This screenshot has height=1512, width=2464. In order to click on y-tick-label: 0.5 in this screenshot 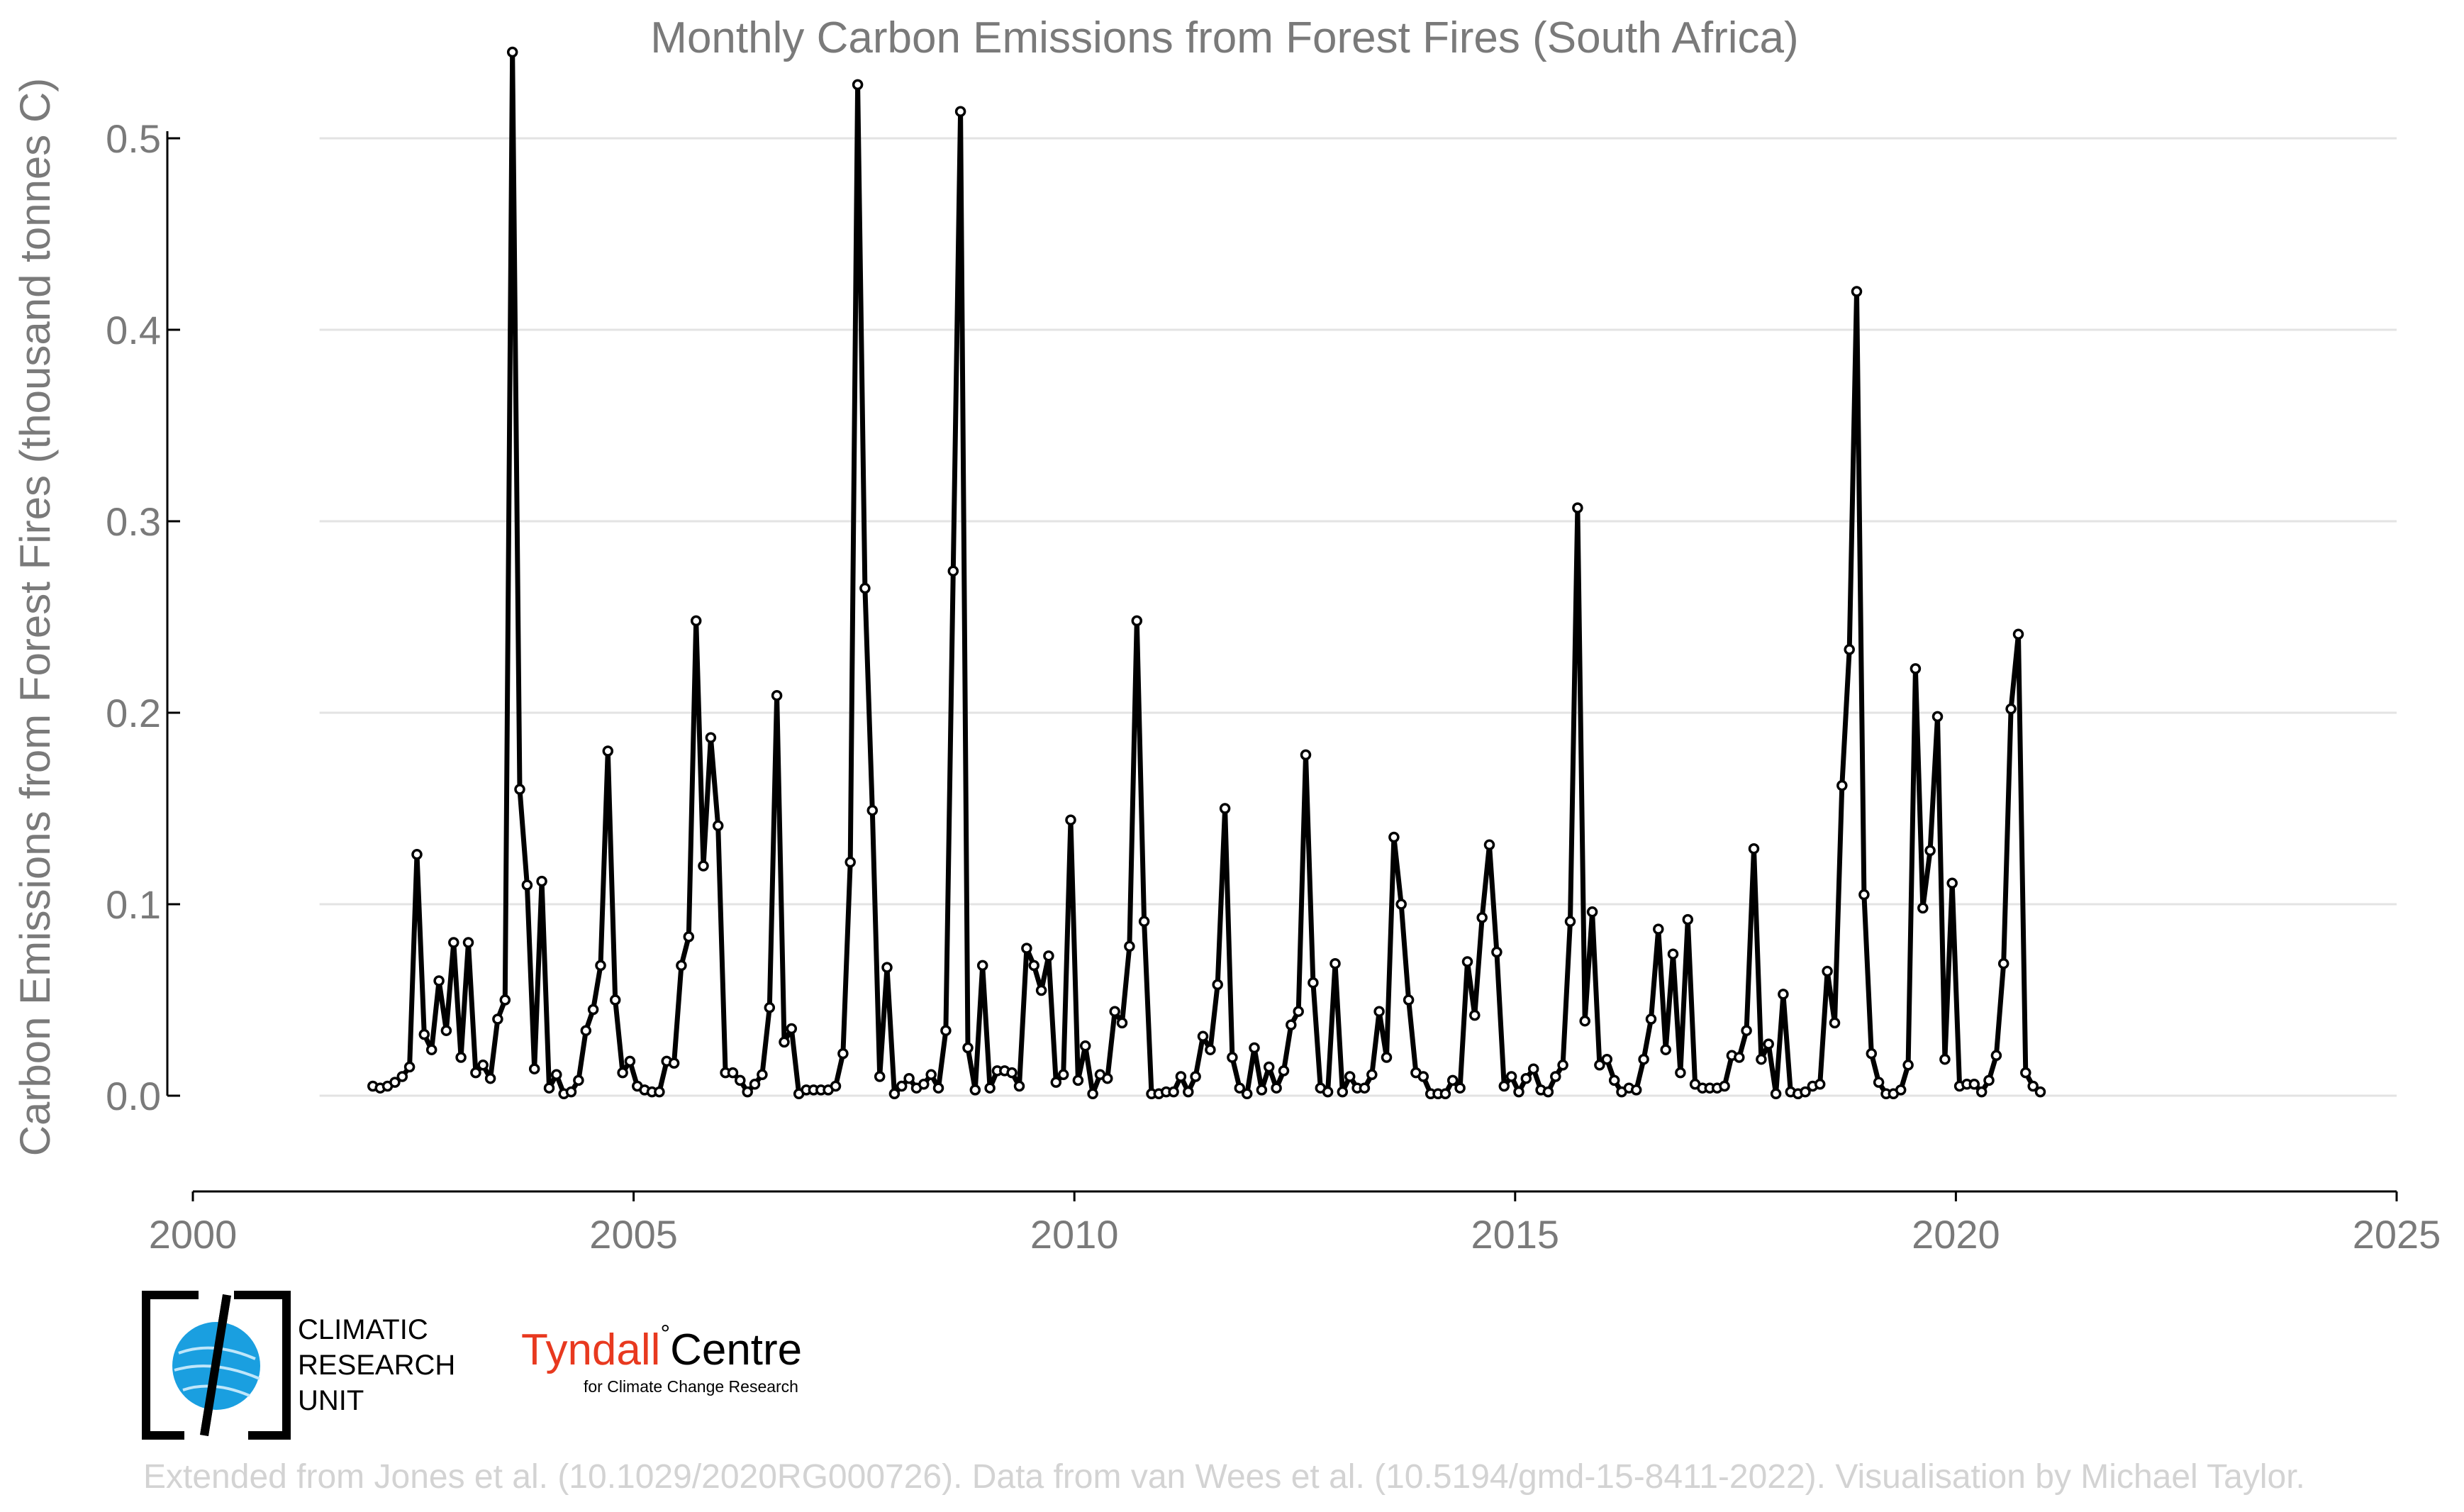, I will do `click(133, 138)`.